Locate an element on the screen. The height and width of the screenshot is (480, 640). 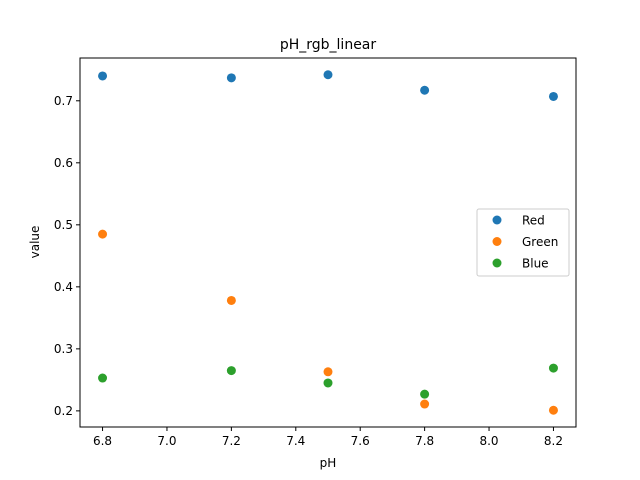
y-tick-label: 0.7 is located at coordinates (63, 101).